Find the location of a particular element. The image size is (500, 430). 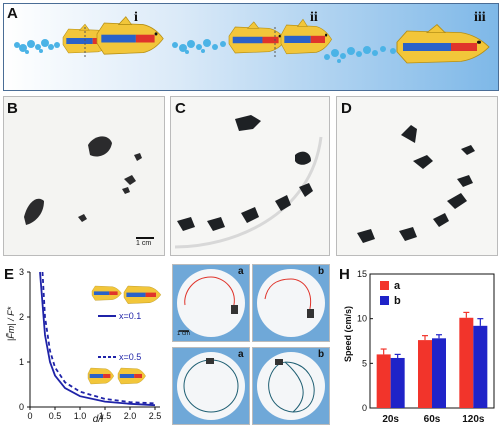

h-bar-b-120s is located at coordinates (480, 366).